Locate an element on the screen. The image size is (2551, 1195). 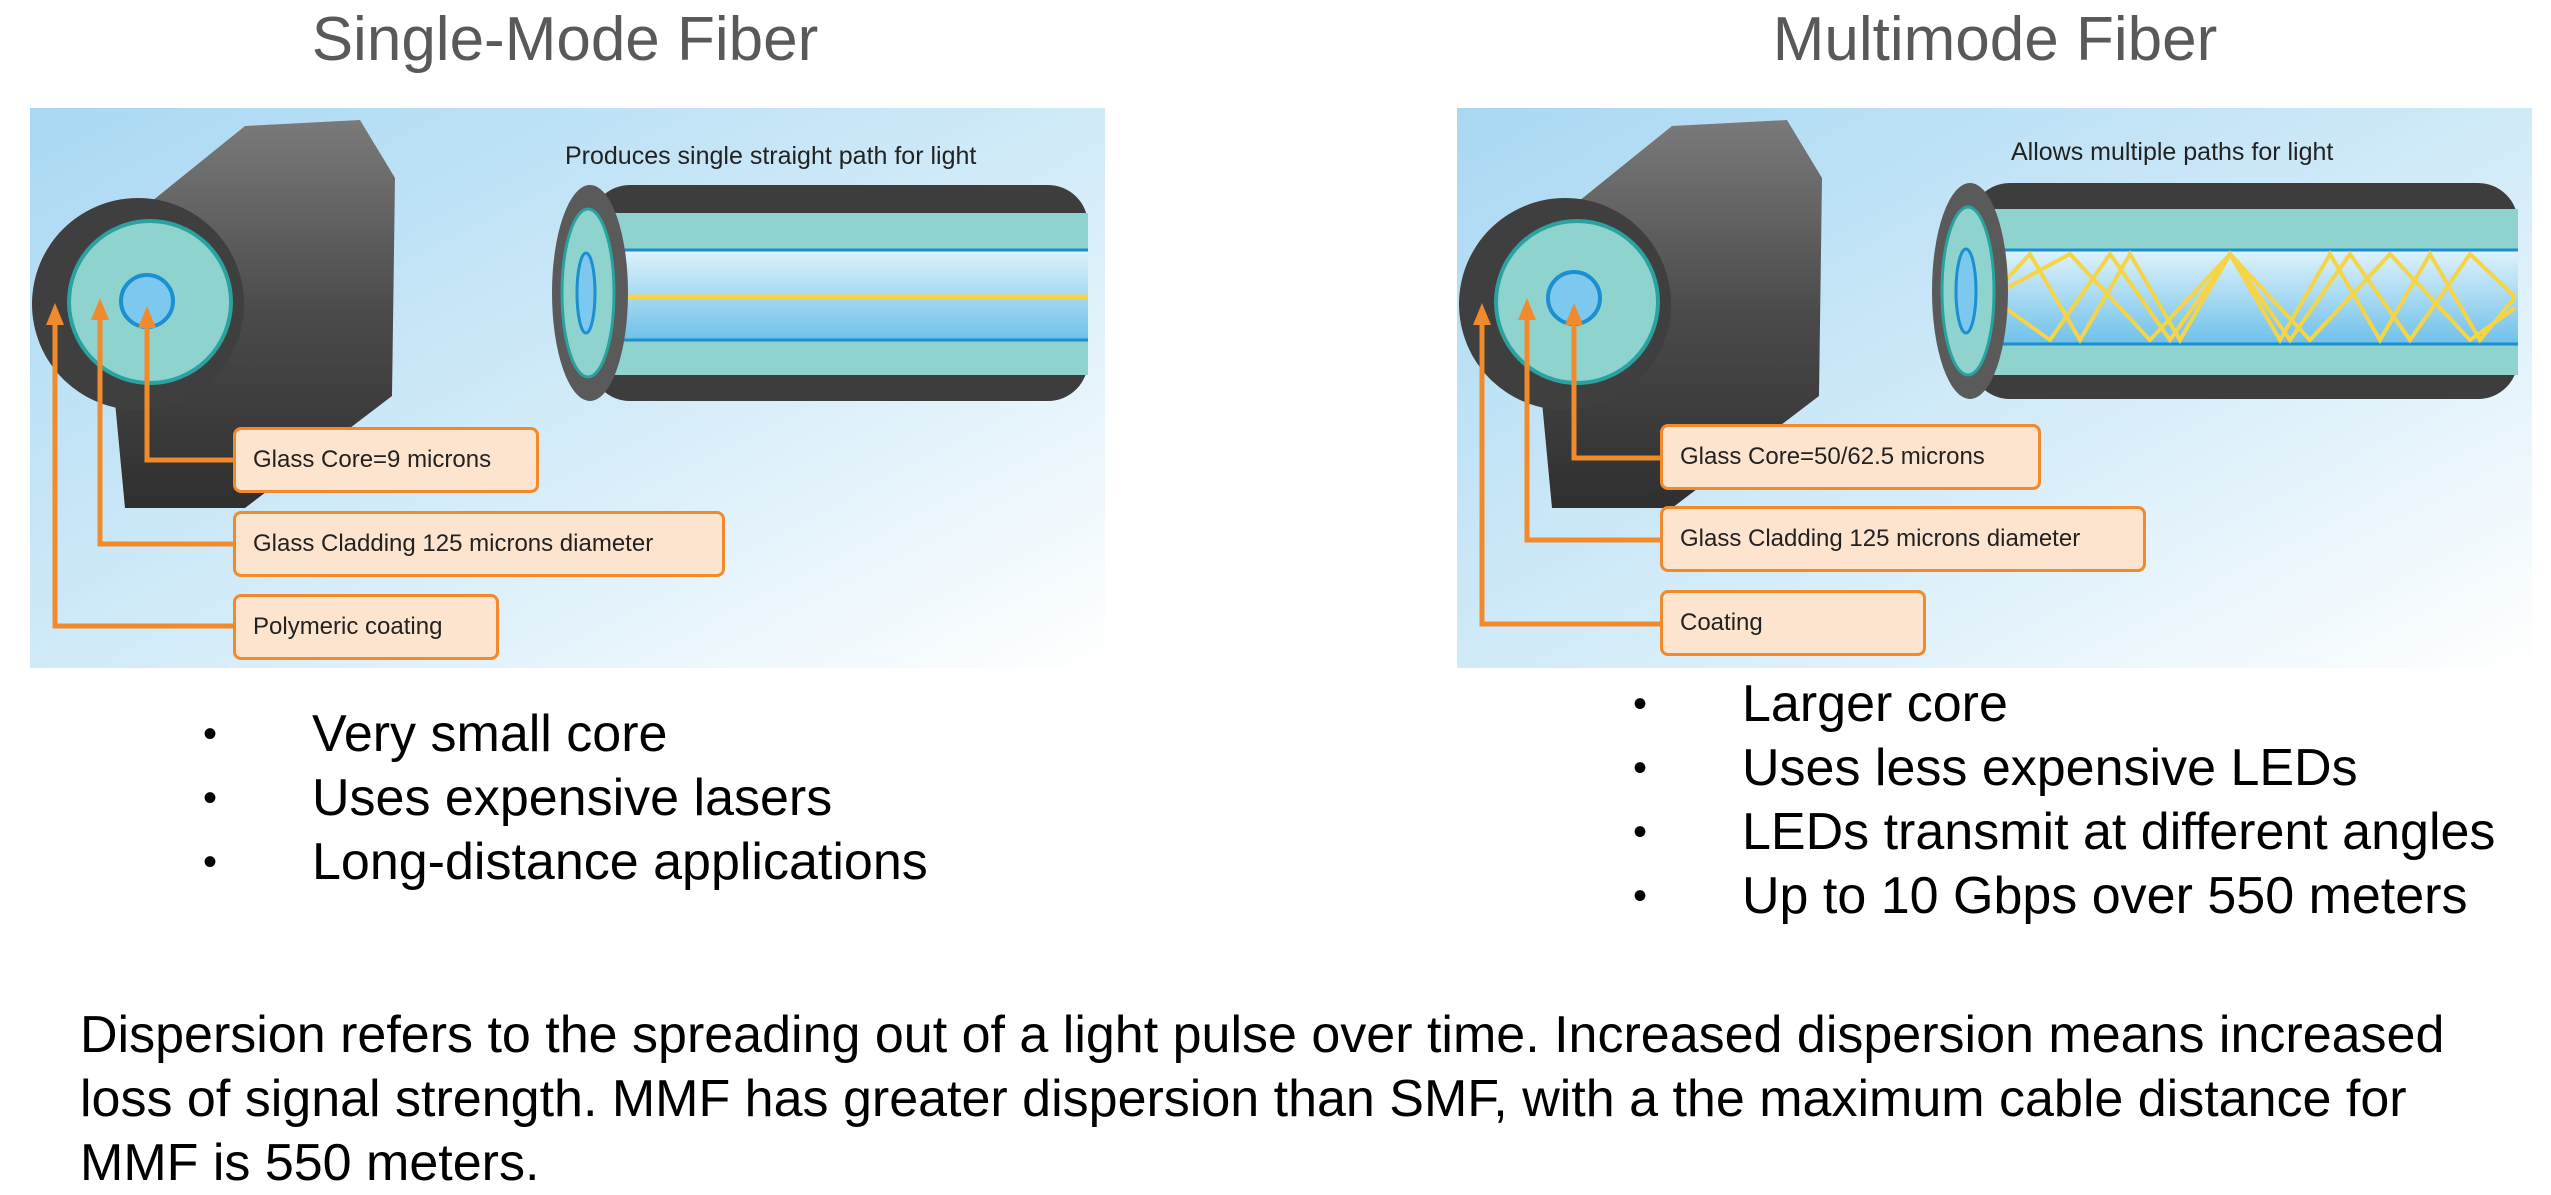
bullet-item: Very small core is located at coordinates (561, 734).